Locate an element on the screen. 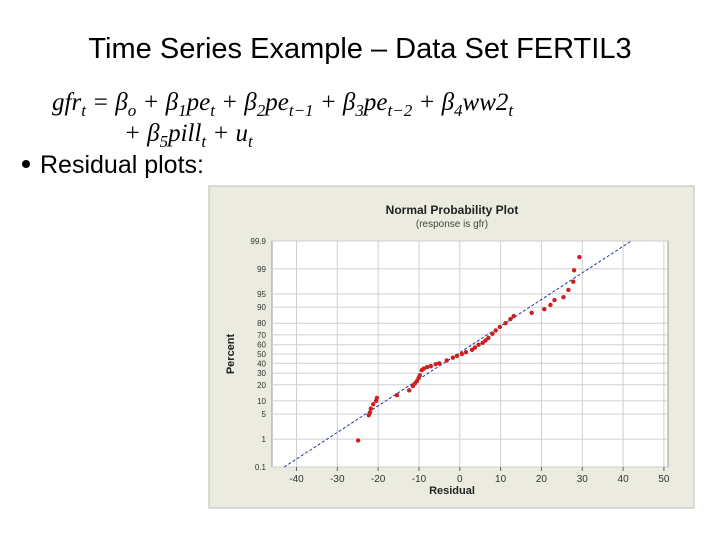 The height and width of the screenshot is (545, 720). y-tick-label: 80 is located at coordinates (261, 323).